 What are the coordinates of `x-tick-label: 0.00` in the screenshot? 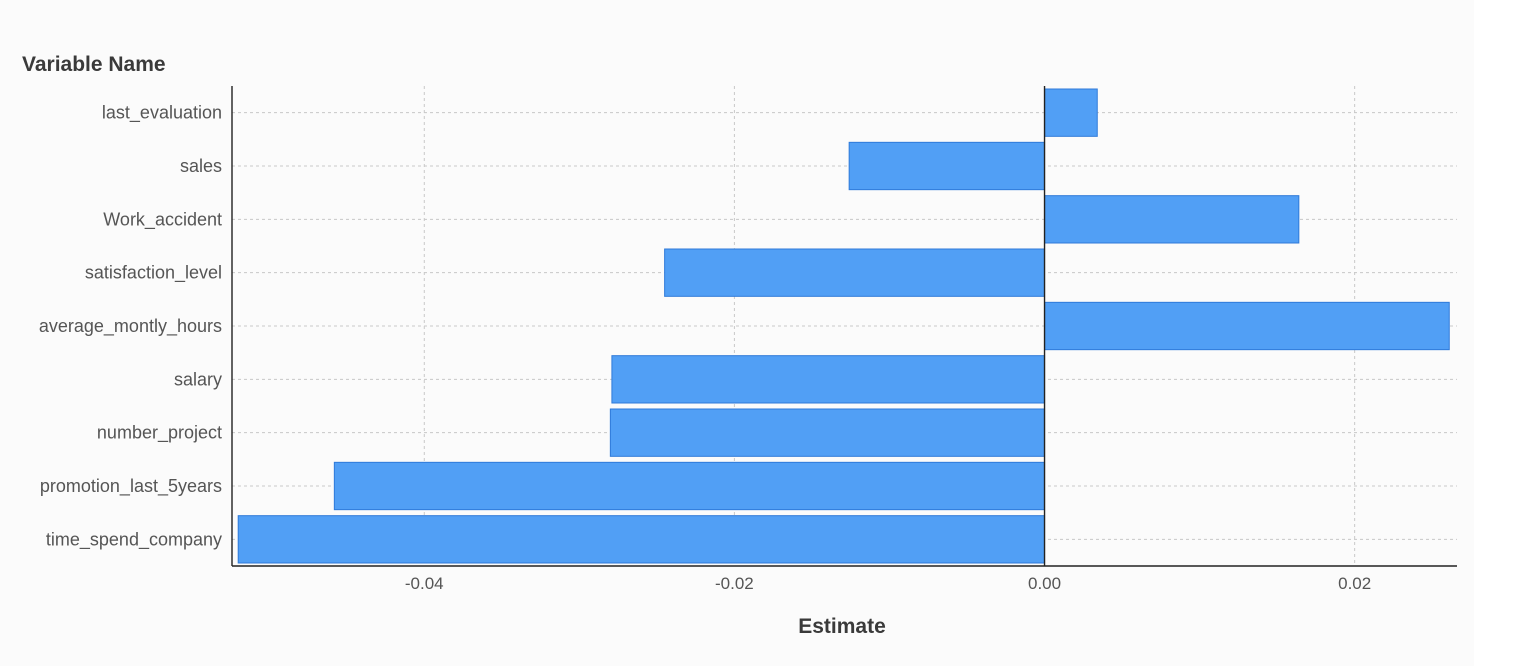 It's located at (1044, 583).